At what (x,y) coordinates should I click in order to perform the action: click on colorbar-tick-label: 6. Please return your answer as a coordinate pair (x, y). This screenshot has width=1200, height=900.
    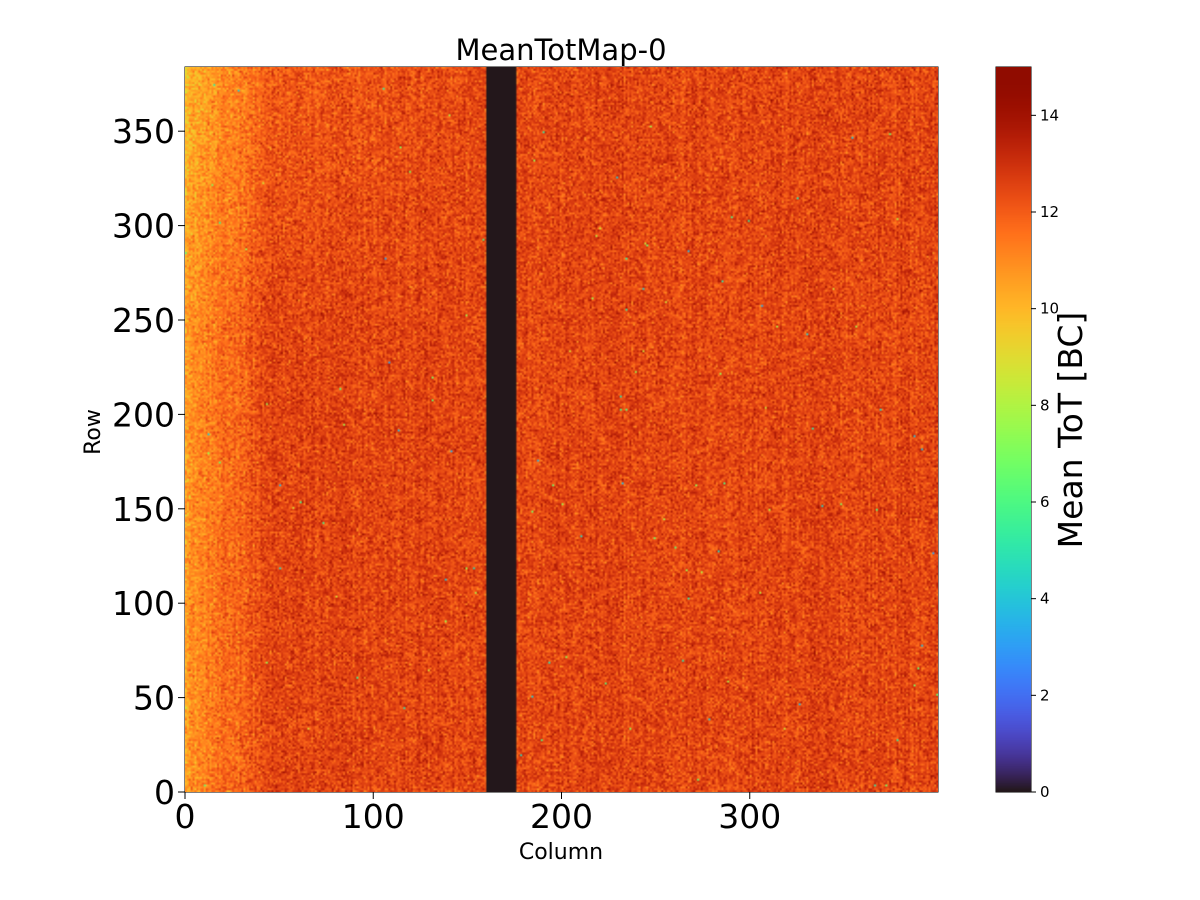
    Looking at the image, I should click on (1045, 502).